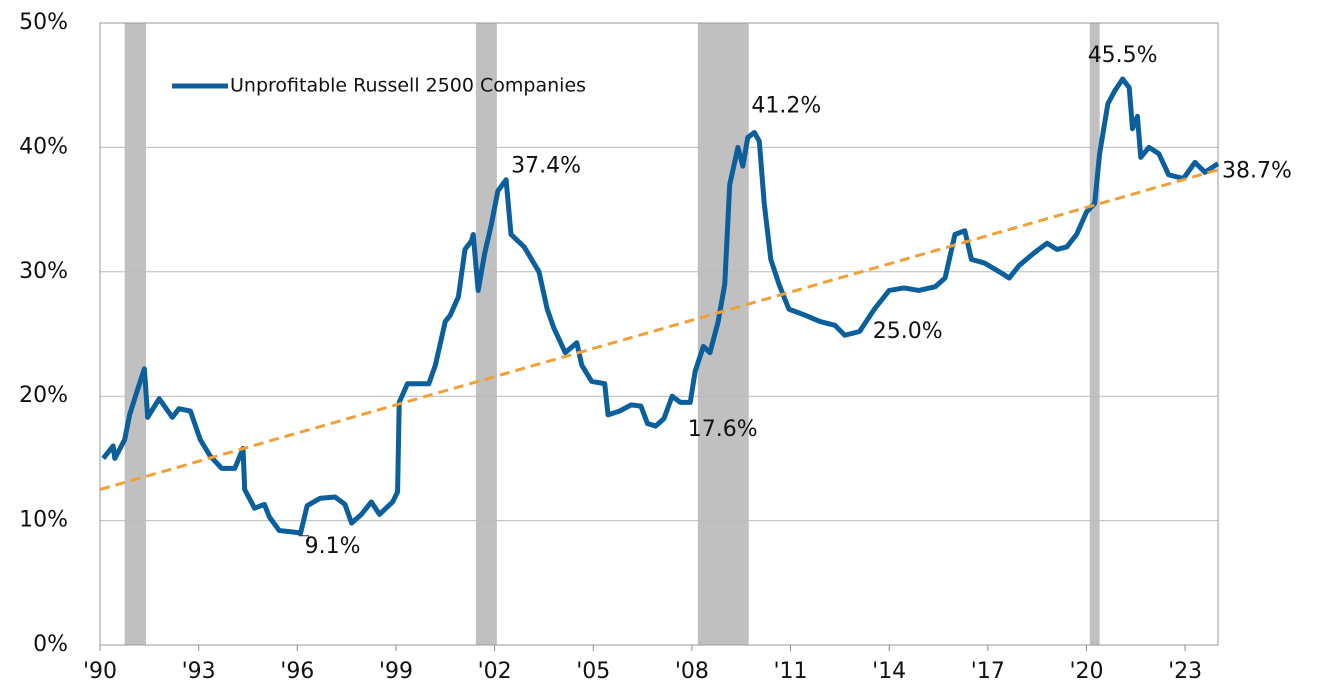 The height and width of the screenshot is (700, 1317). What do you see at coordinates (692, 671) in the screenshot?
I see `x-tick-label: '08` at bounding box center [692, 671].